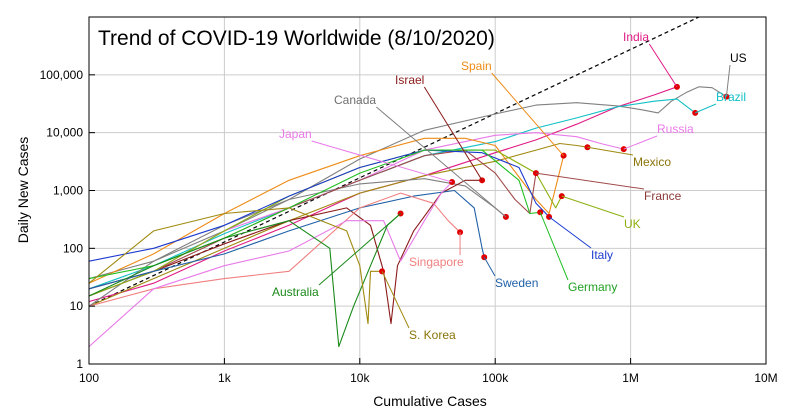  What do you see at coordinates (453, 133) in the screenshot?
I see `label-leader-israel` at bounding box center [453, 133].